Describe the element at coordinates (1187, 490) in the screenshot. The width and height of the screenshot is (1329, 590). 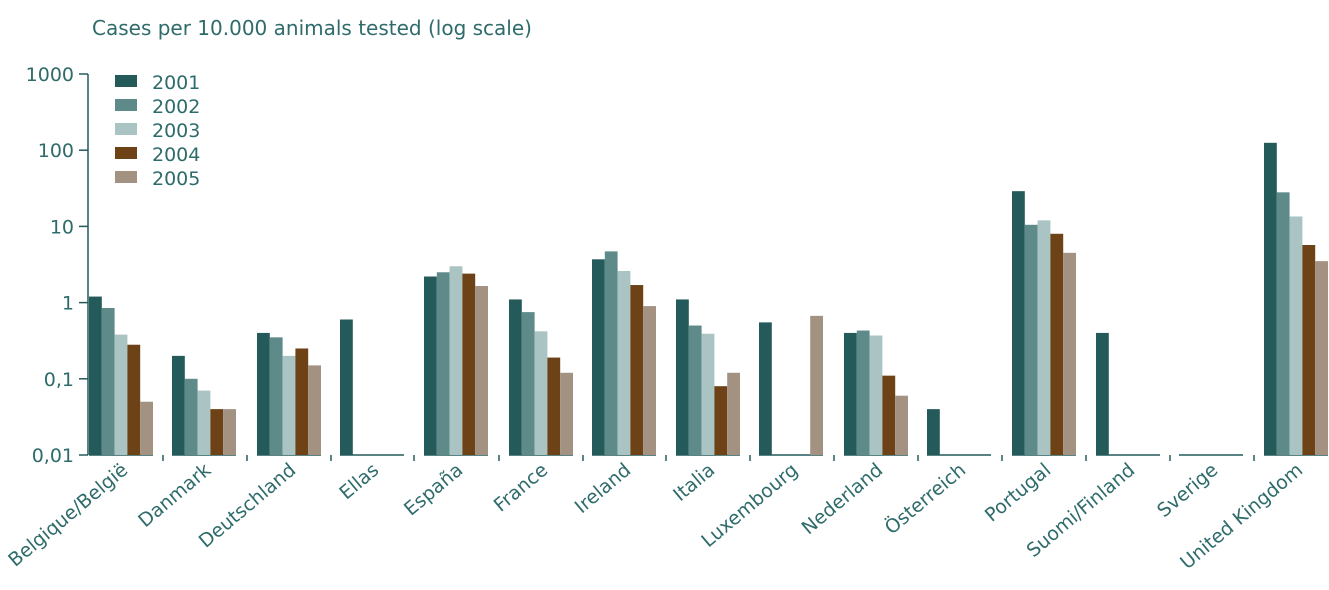
I see `x-tick-label: Sverige` at that location.